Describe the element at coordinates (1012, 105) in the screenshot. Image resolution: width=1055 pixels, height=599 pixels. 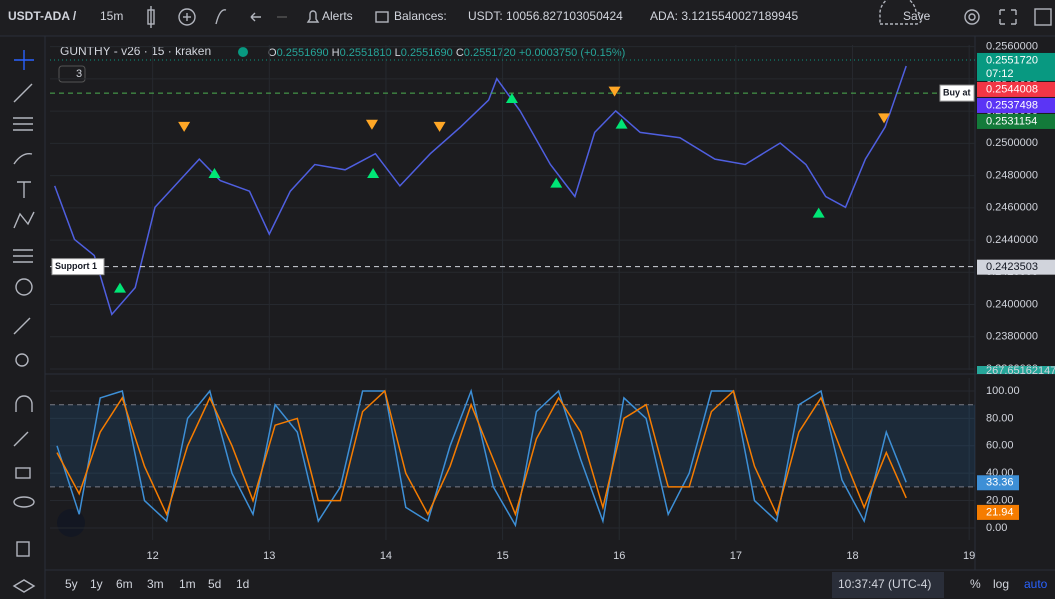
I see `price-label: 0.2537498` at that location.